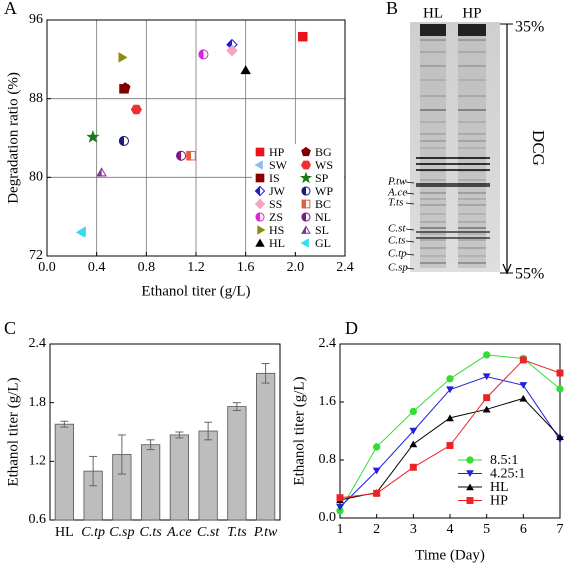 The image size is (567, 565). What do you see at coordinates (275, 204) in the screenshot?
I see `legend-label: SS` at bounding box center [275, 204].